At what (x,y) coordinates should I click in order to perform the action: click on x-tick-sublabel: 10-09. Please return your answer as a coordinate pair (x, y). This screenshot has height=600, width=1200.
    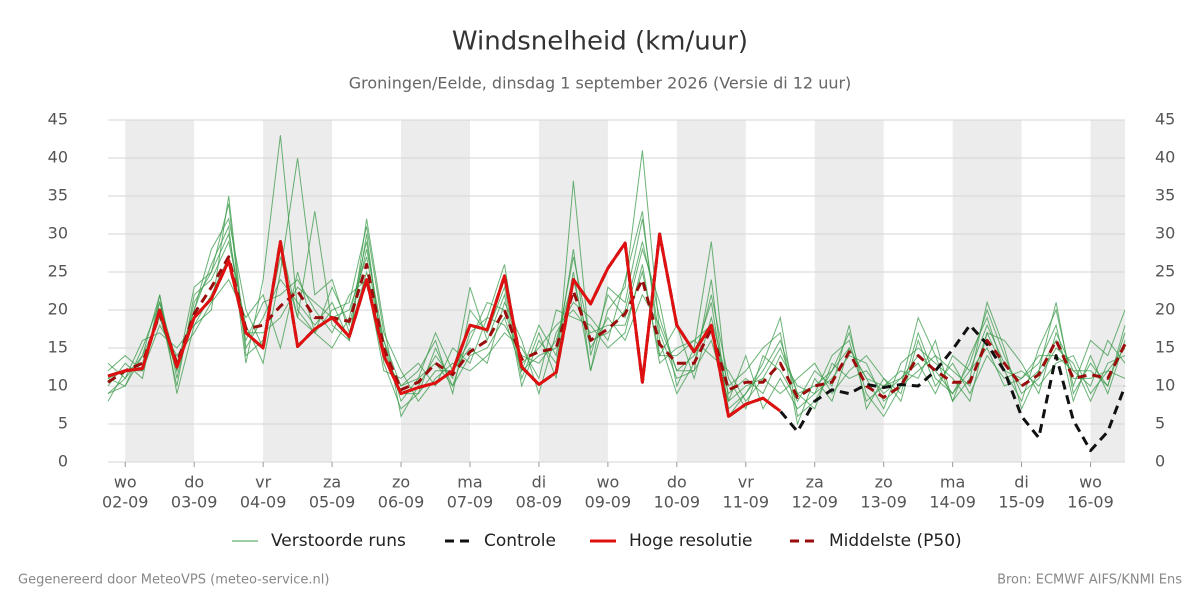
    Looking at the image, I should click on (677, 502).